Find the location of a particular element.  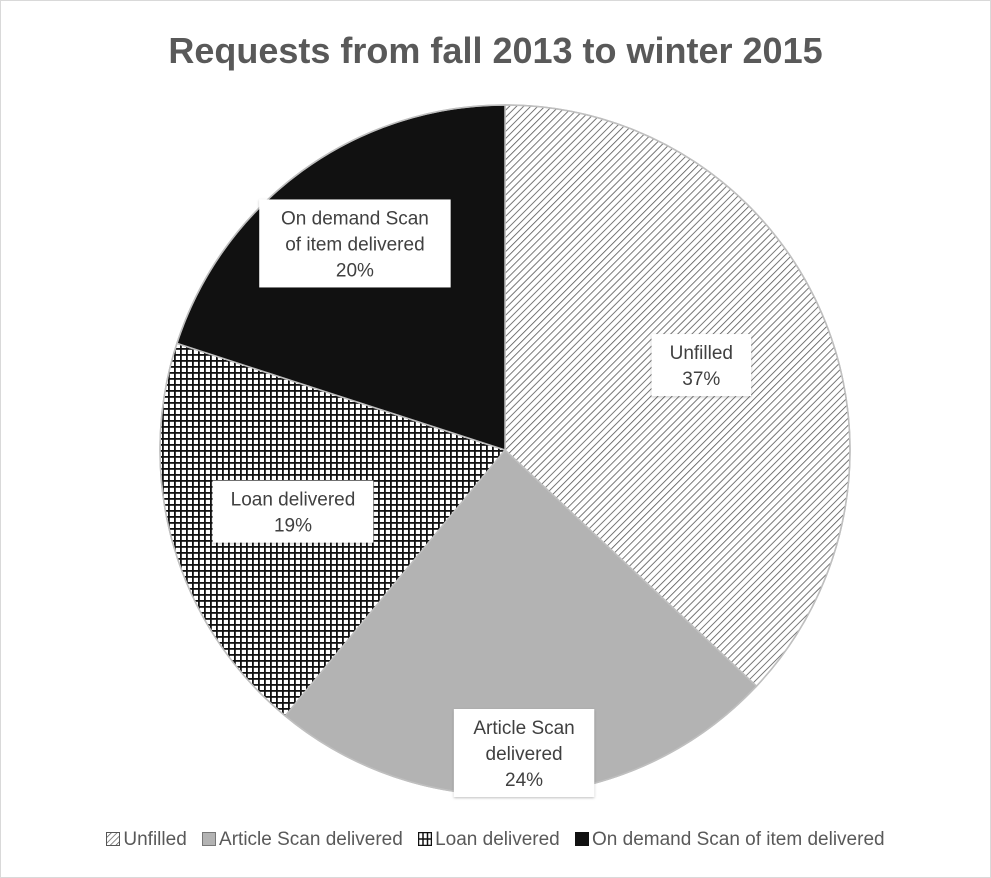

data-label-text: of item delivered is located at coordinates (354, 244).